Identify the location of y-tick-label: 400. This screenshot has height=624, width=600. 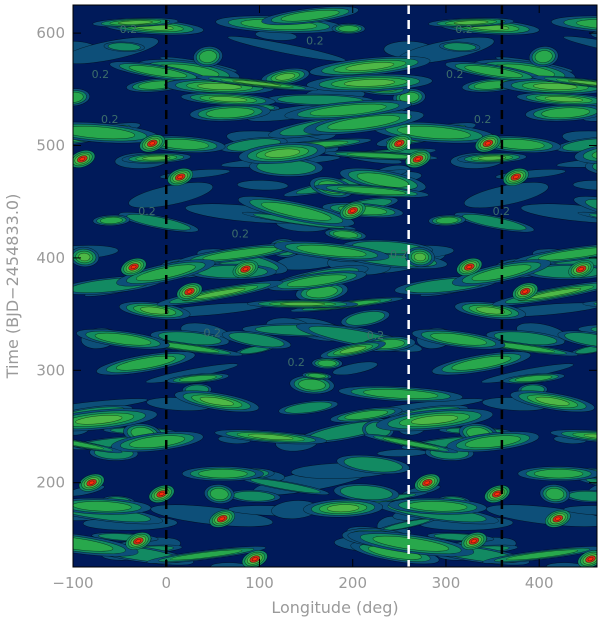
(50, 258).